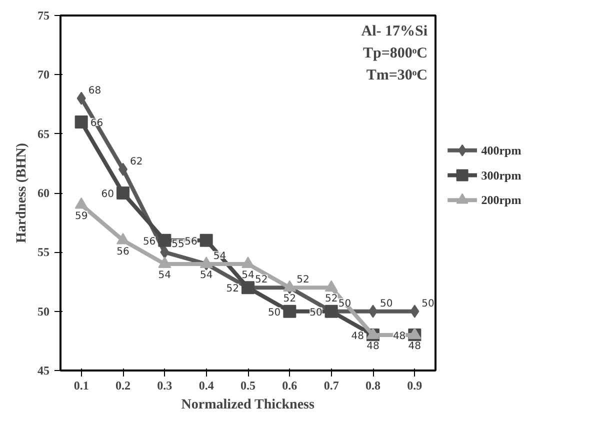  What do you see at coordinates (44, 193) in the screenshot?
I see `y-tick-label: 60` at bounding box center [44, 193].